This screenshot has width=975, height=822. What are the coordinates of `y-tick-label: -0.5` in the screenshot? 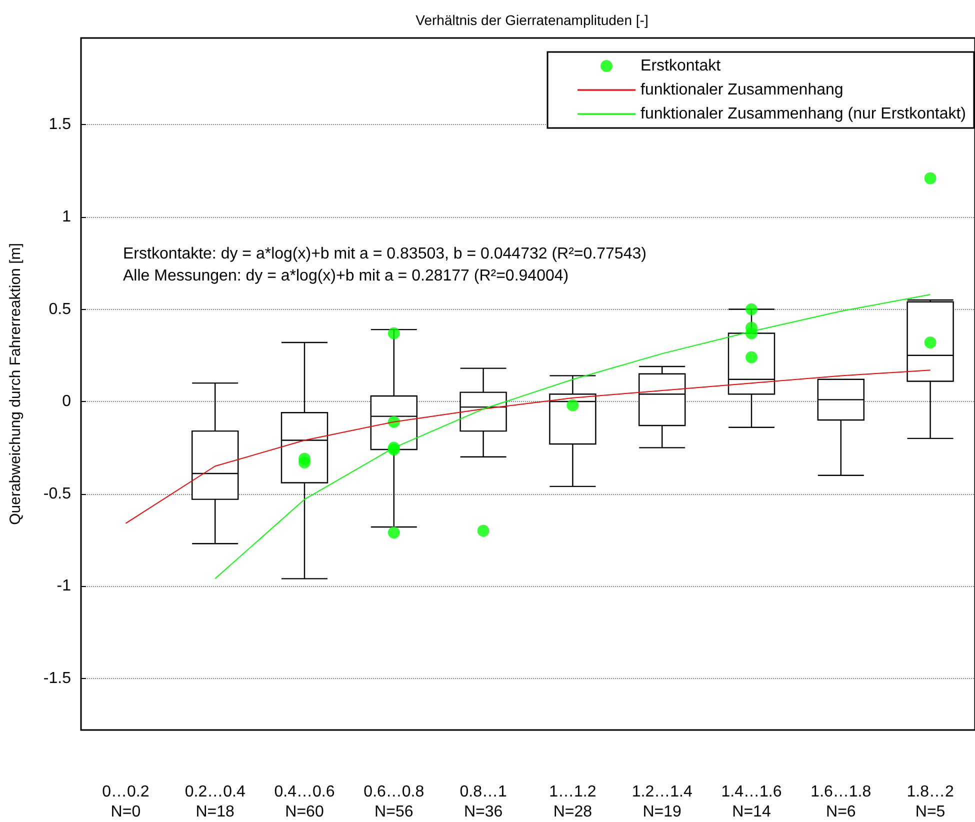 It's located at (57, 493).